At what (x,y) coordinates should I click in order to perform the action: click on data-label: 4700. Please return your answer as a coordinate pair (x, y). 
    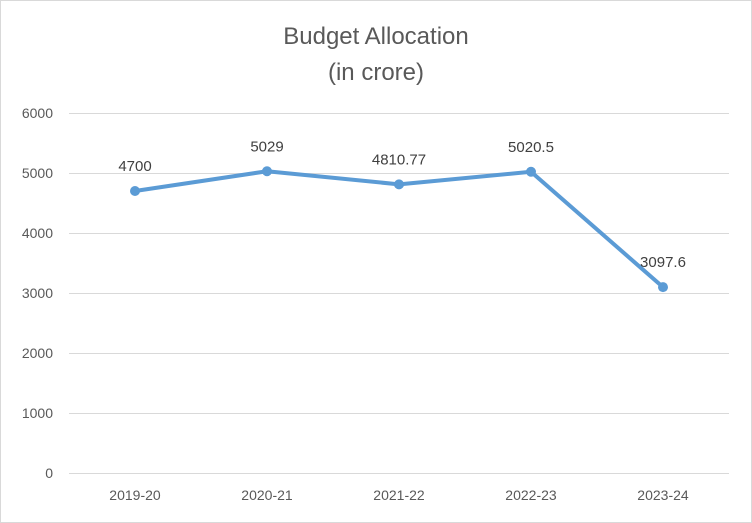
    Looking at the image, I should click on (134, 166).